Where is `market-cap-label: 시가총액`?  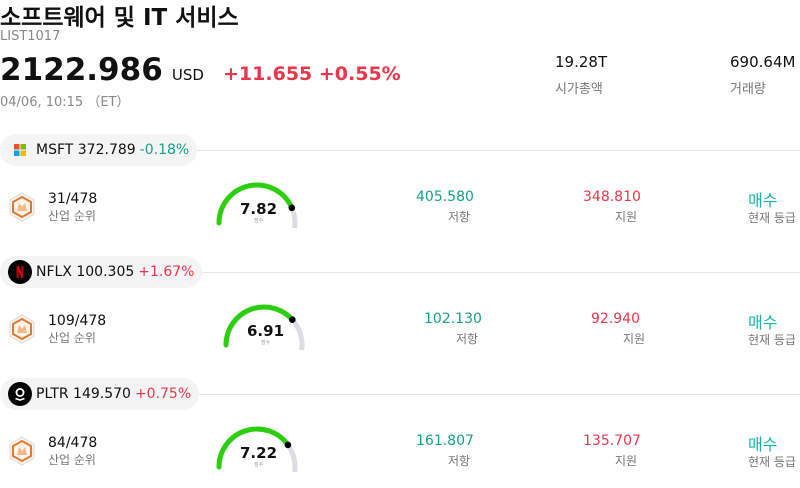
market-cap-label: 시가총액 is located at coordinates (579, 89).